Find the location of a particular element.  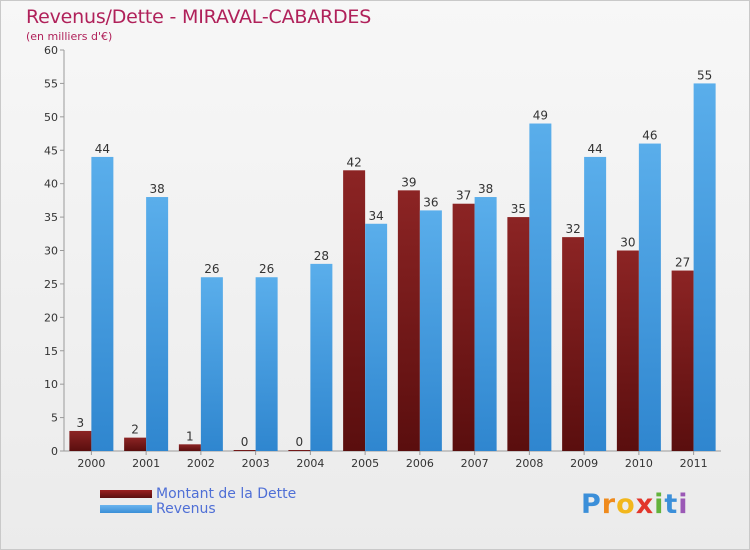

x-tick-label: 2000 is located at coordinates (91, 463).